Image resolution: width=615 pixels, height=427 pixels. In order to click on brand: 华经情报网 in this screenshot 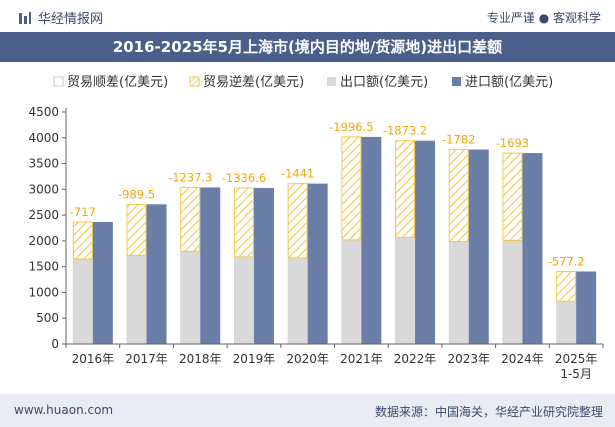, I will do `click(60, 17)`.